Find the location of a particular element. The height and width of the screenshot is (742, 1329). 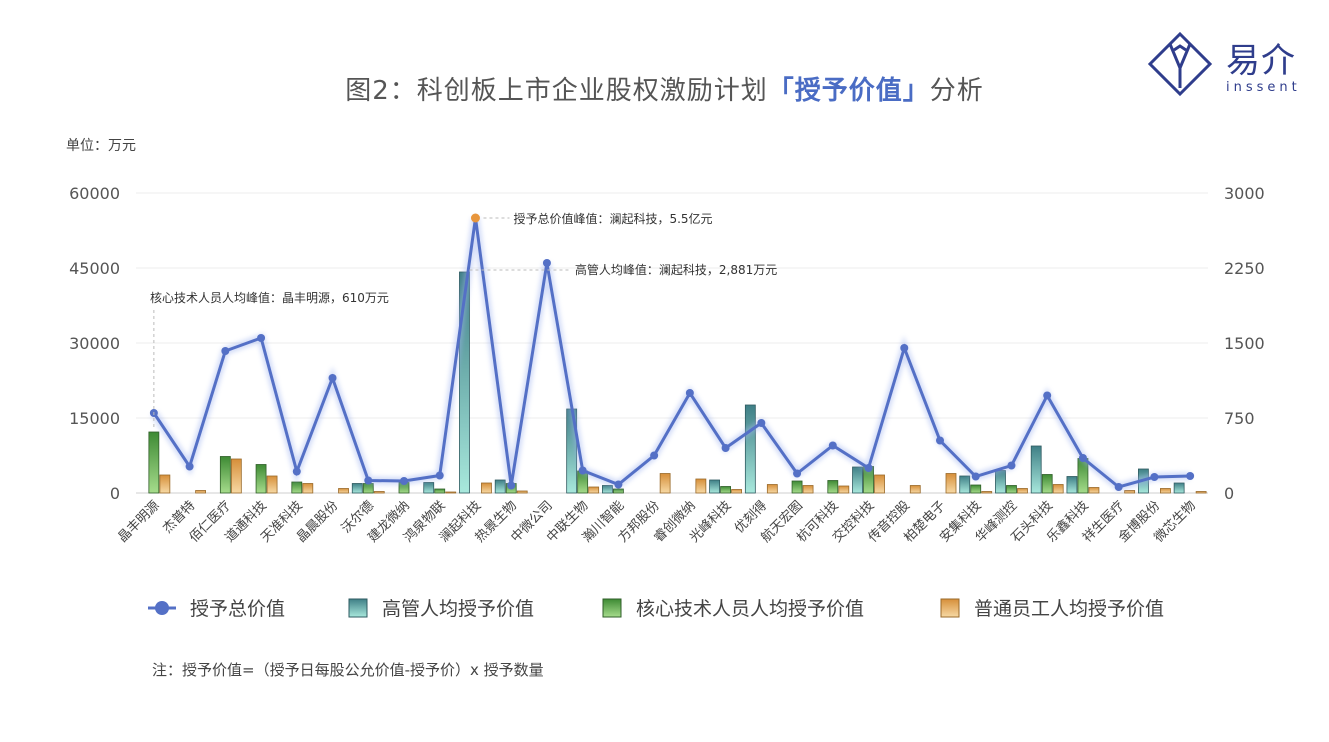

legend-label-staff: 普通员工人均授予价值 is located at coordinates (1069, 609).